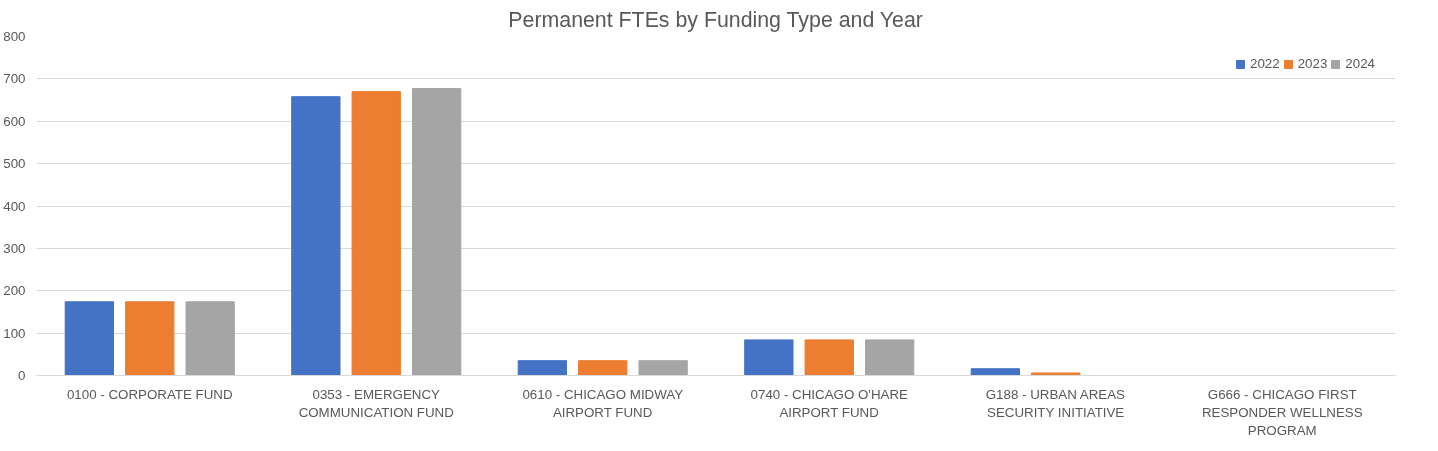 The height and width of the screenshot is (451, 1438). I want to click on y-tick-label: 300, so click(14, 248).